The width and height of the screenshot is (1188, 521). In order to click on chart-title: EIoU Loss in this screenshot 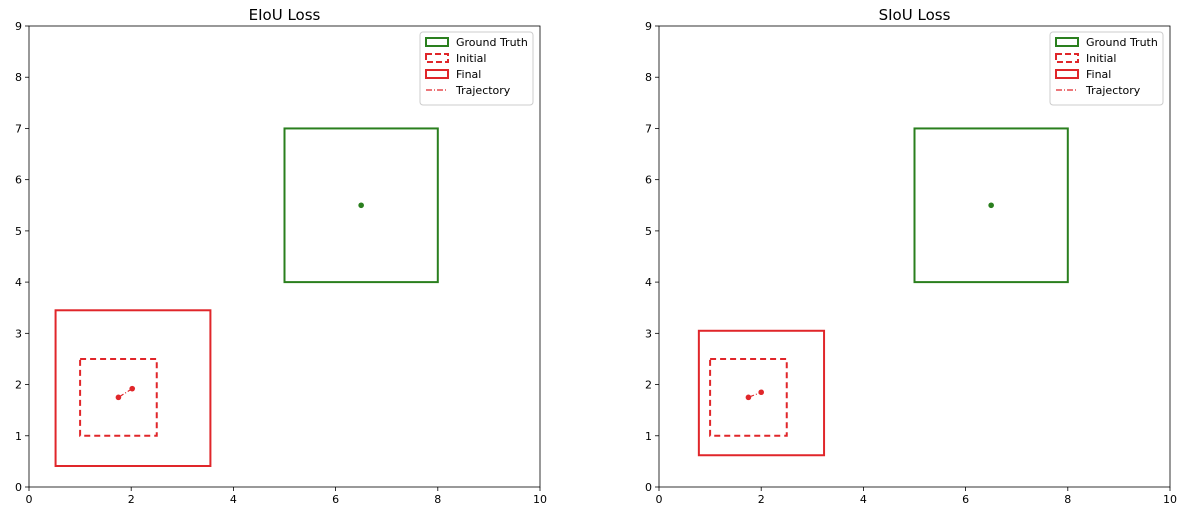, I will do `click(285, 15)`.